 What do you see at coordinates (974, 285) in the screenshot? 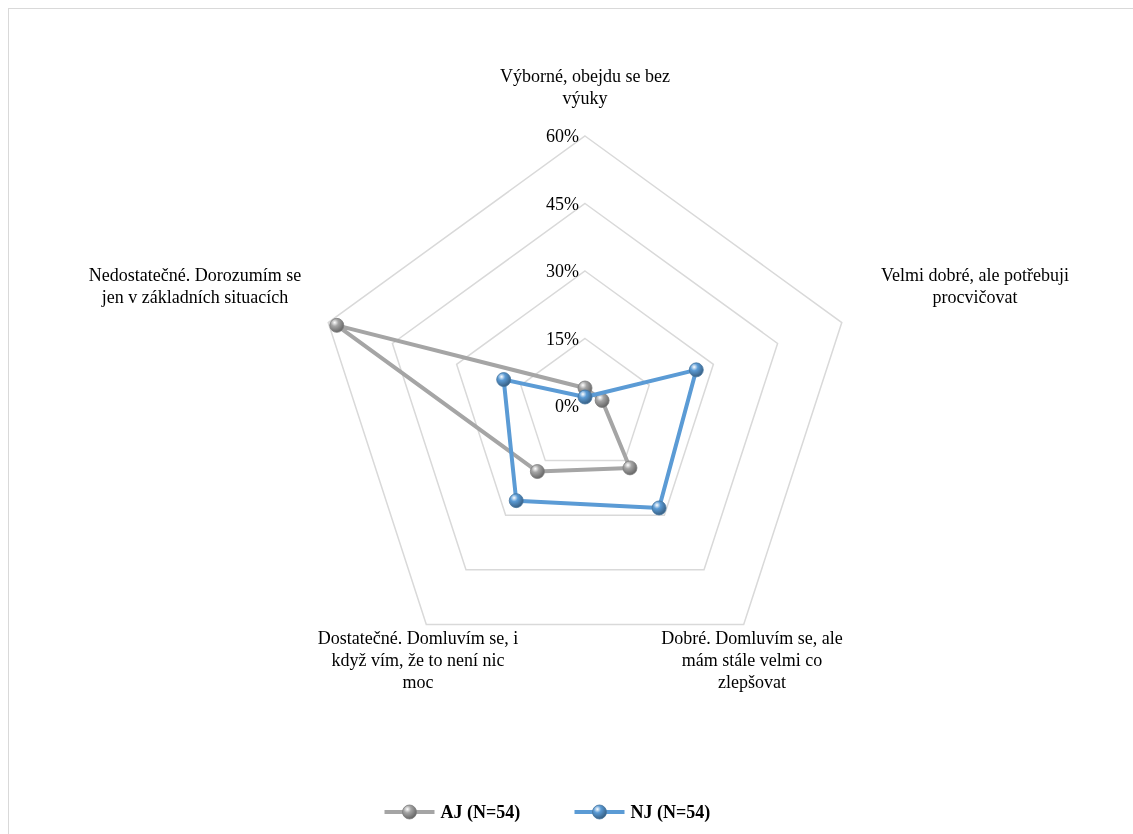
I see `spoke-label: Velmi dobré, ale potřebuji procvičovat` at bounding box center [974, 285].